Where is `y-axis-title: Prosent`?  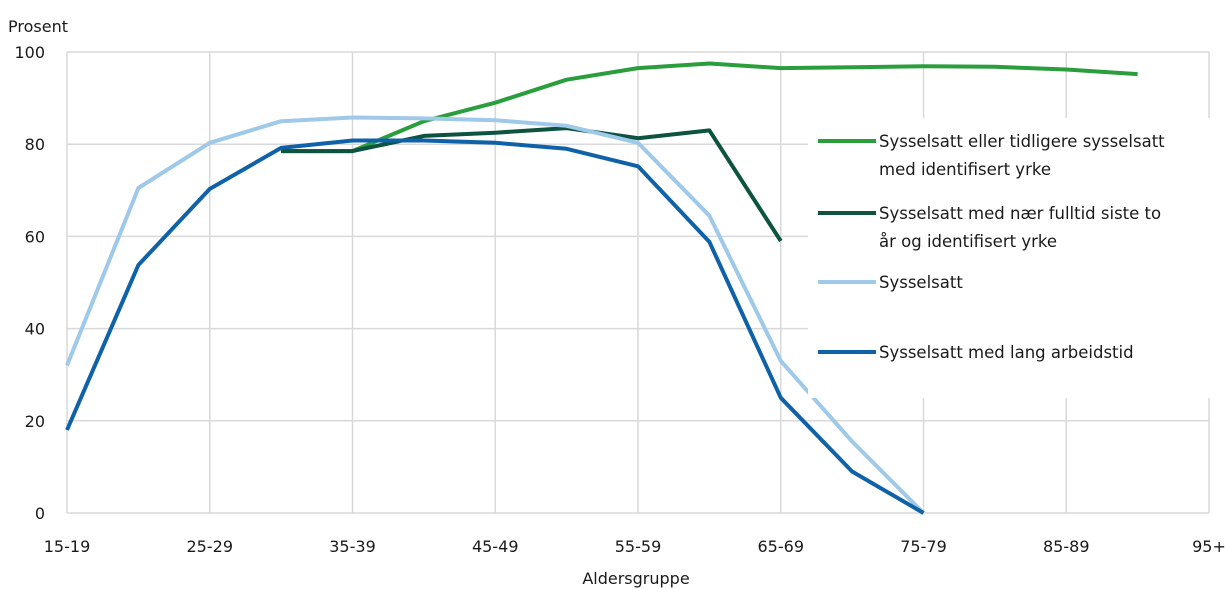
y-axis-title: Prosent is located at coordinates (38, 26).